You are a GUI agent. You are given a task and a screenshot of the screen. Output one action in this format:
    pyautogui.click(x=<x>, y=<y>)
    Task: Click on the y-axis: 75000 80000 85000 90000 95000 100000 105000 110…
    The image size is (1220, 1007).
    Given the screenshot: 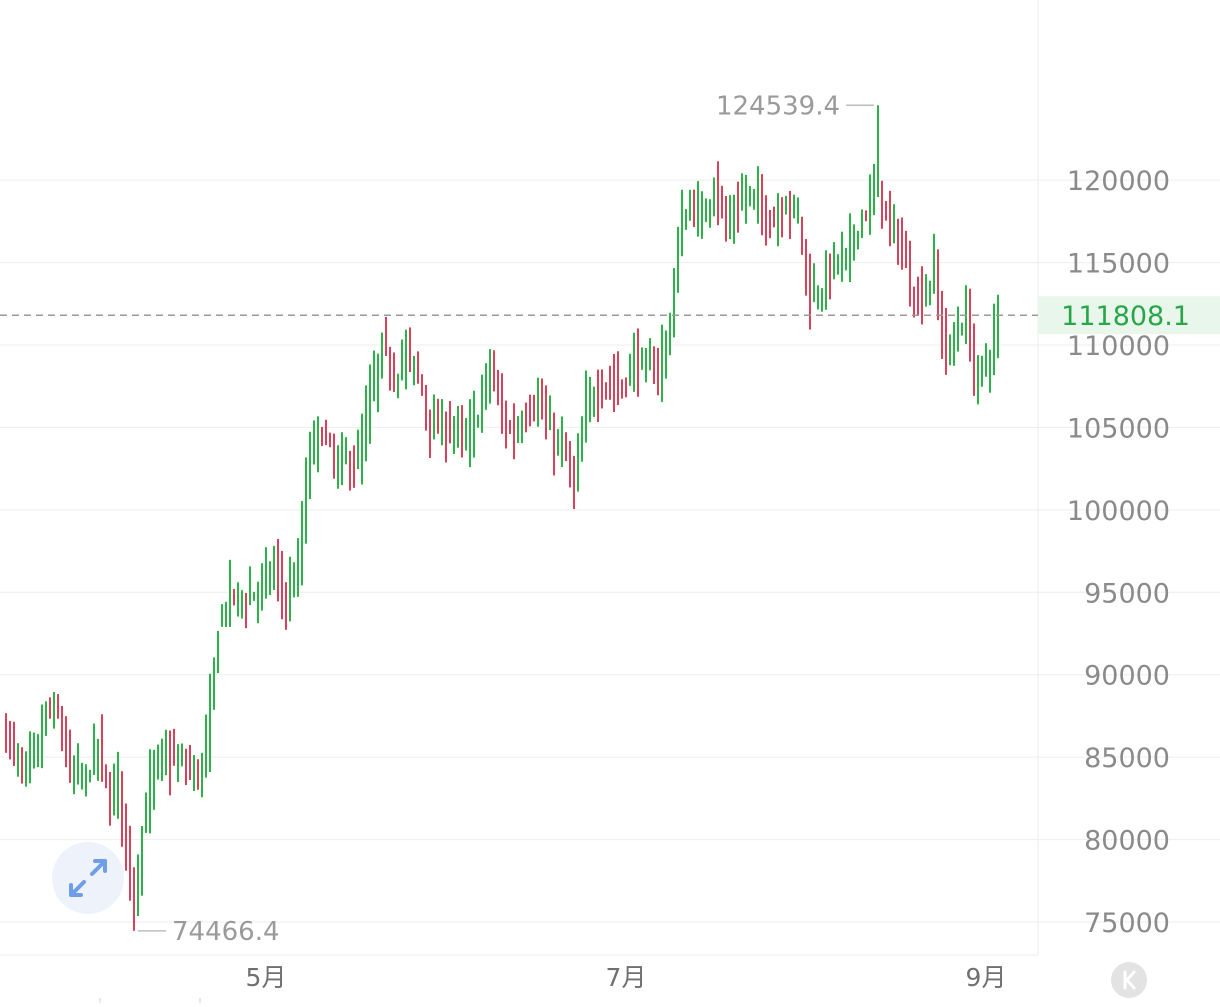 What is the action you would take?
    pyautogui.click(x=1118, y=552)
    